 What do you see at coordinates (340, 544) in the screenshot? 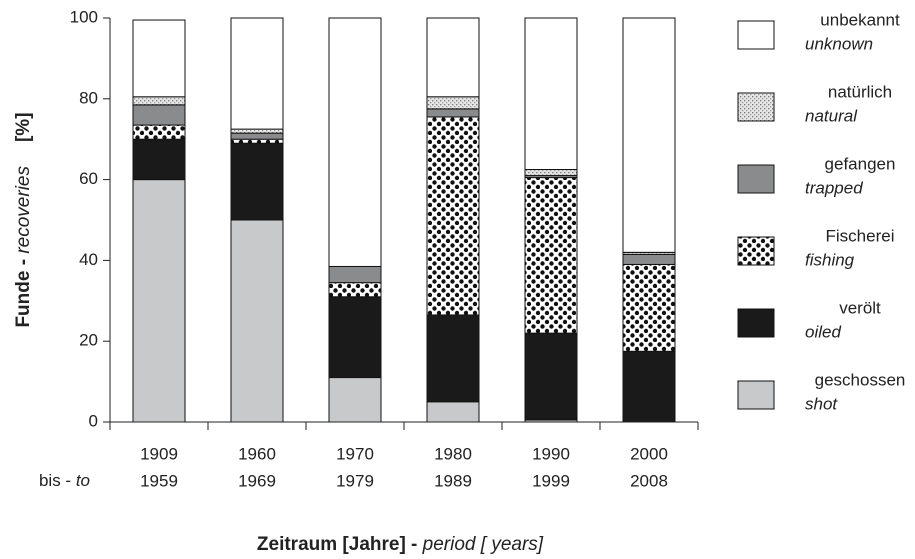
I see `x-label-de: Zeitraum [Jahre] -` at bounding box center [340, 544].